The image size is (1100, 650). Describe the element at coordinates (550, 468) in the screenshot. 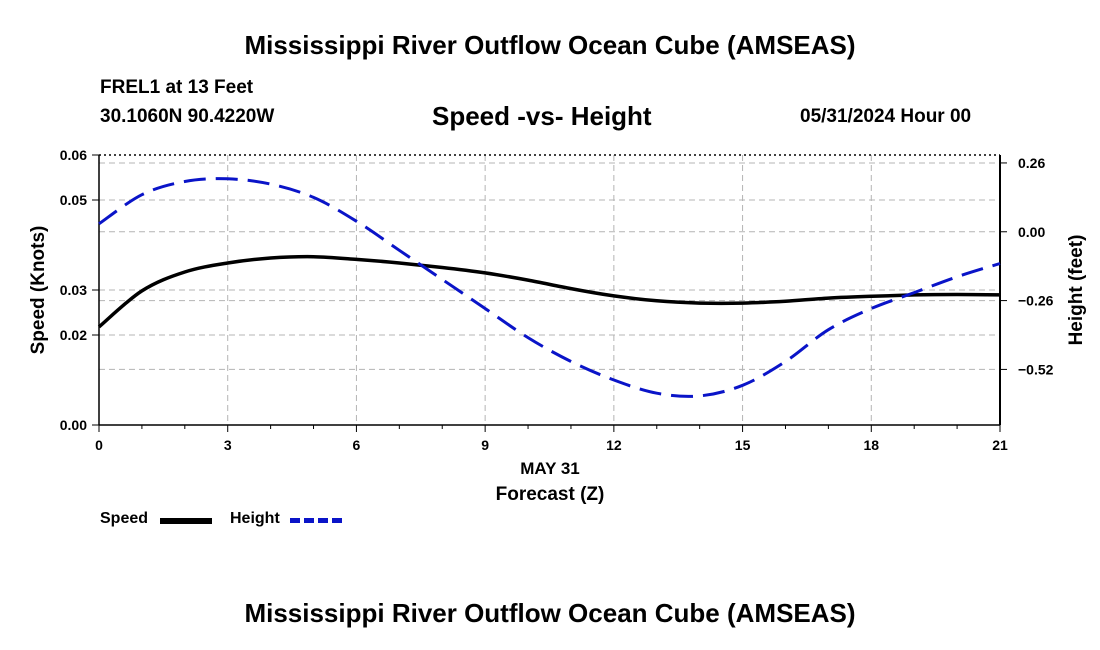

I see `x-axis-date-label: MAY 31` at that location.